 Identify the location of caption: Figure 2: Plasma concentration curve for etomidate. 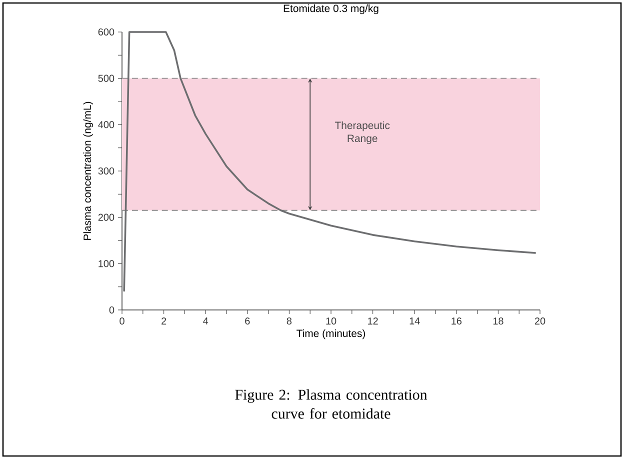
(331, 404).